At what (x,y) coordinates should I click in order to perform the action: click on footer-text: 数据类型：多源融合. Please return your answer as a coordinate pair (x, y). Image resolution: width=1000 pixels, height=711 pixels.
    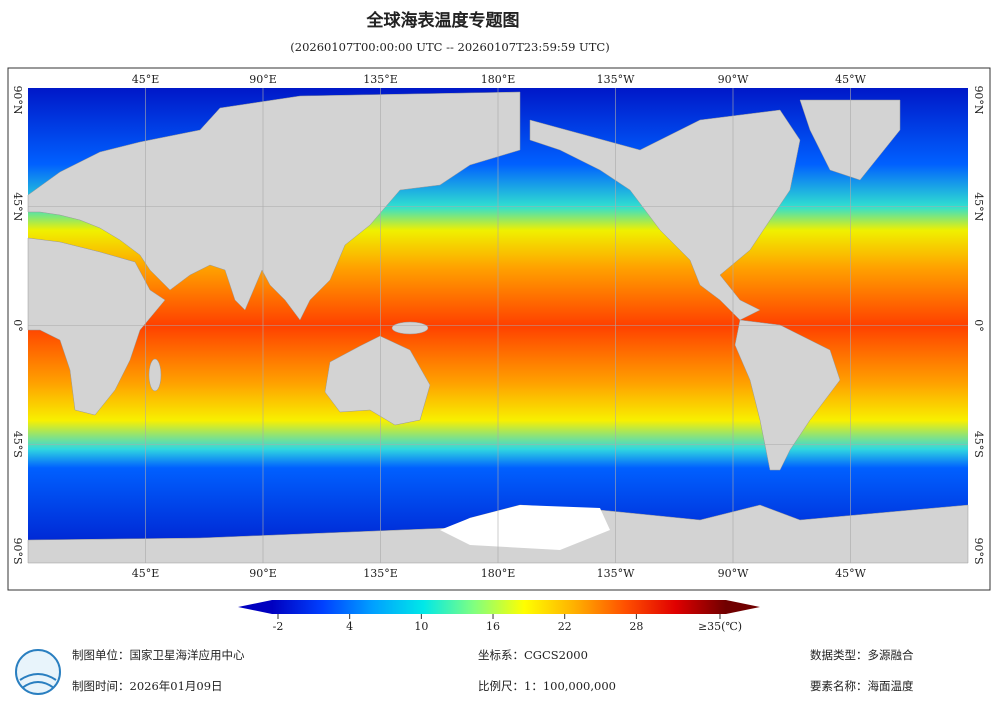
    Looking at the image, I should click on (862, 655).